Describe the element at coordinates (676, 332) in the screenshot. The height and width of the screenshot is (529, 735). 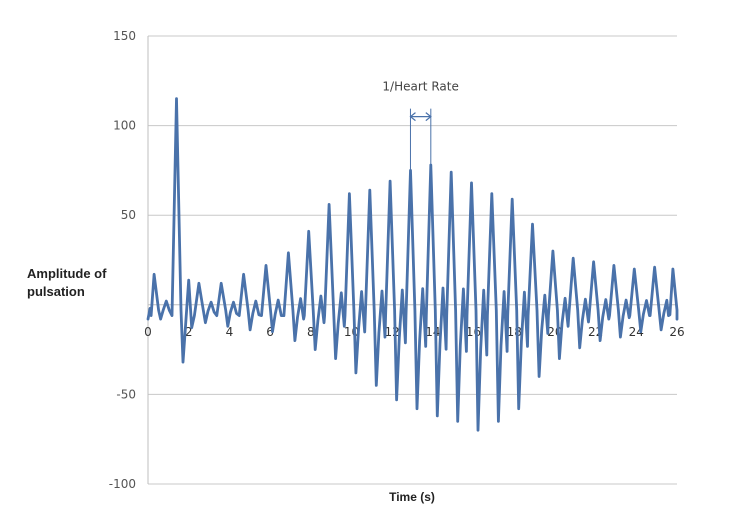
I see `x-tick-label: 26` at that location.